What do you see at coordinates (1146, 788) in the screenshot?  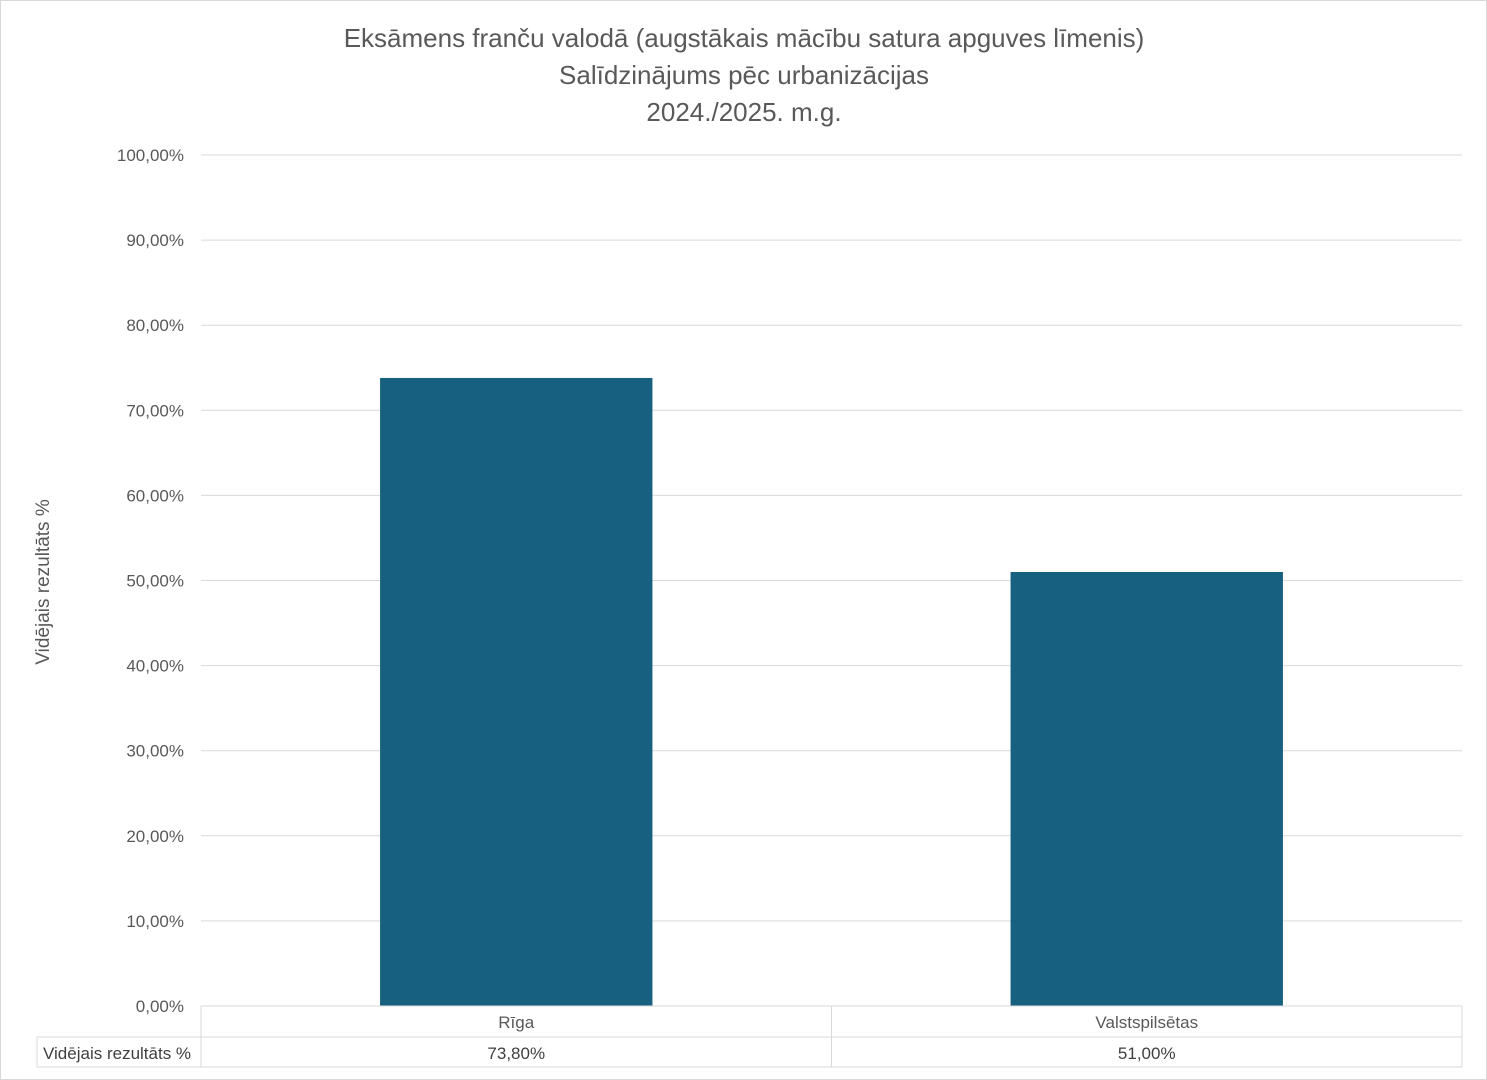 I see `bar-valstspils-tas` at bounding box center [1146, 788].